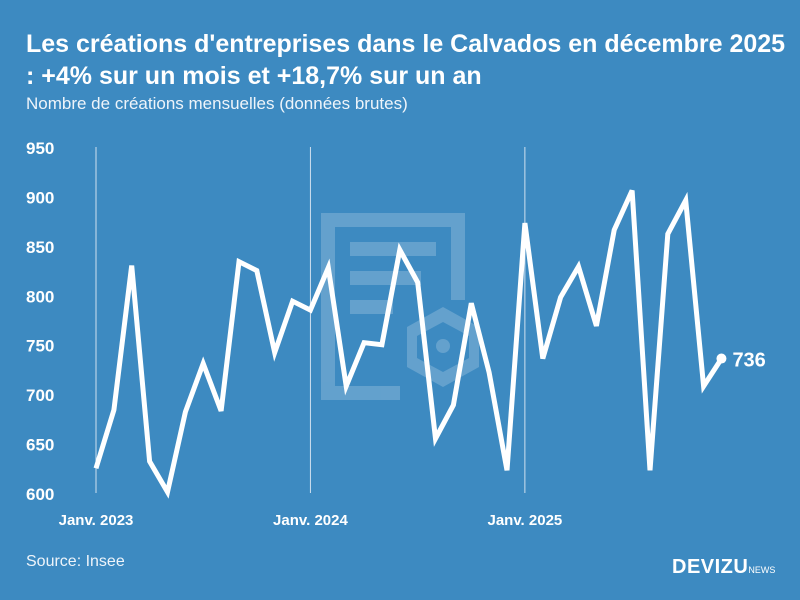 The height and width of the screenshot is (600, 800). Describe the element at coordinates (762, 570) in the screenshot. I see `brand-suffix: NEWS` at that location.